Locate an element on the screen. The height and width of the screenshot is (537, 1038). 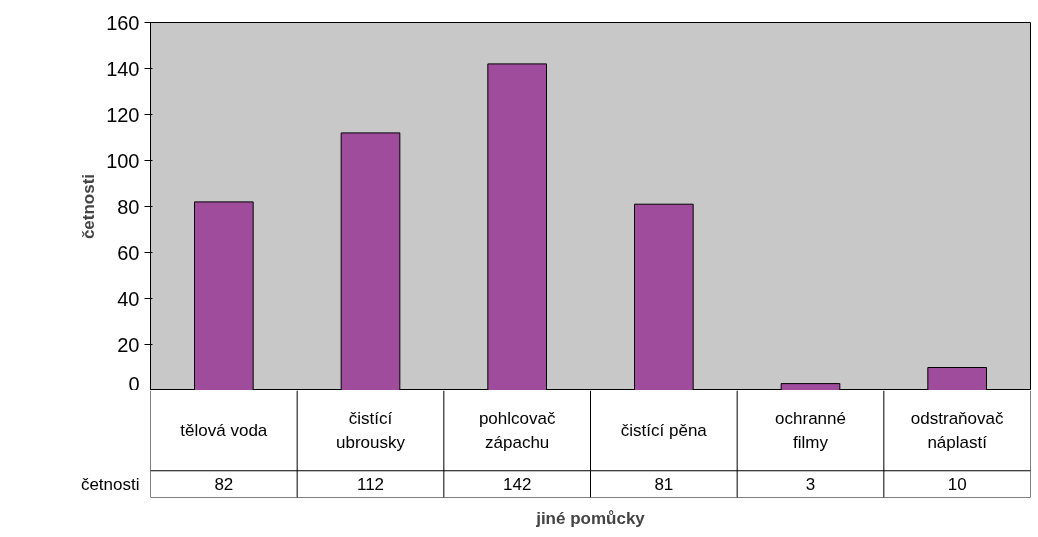
data-label: 81 is located at coordinates (664, 485).